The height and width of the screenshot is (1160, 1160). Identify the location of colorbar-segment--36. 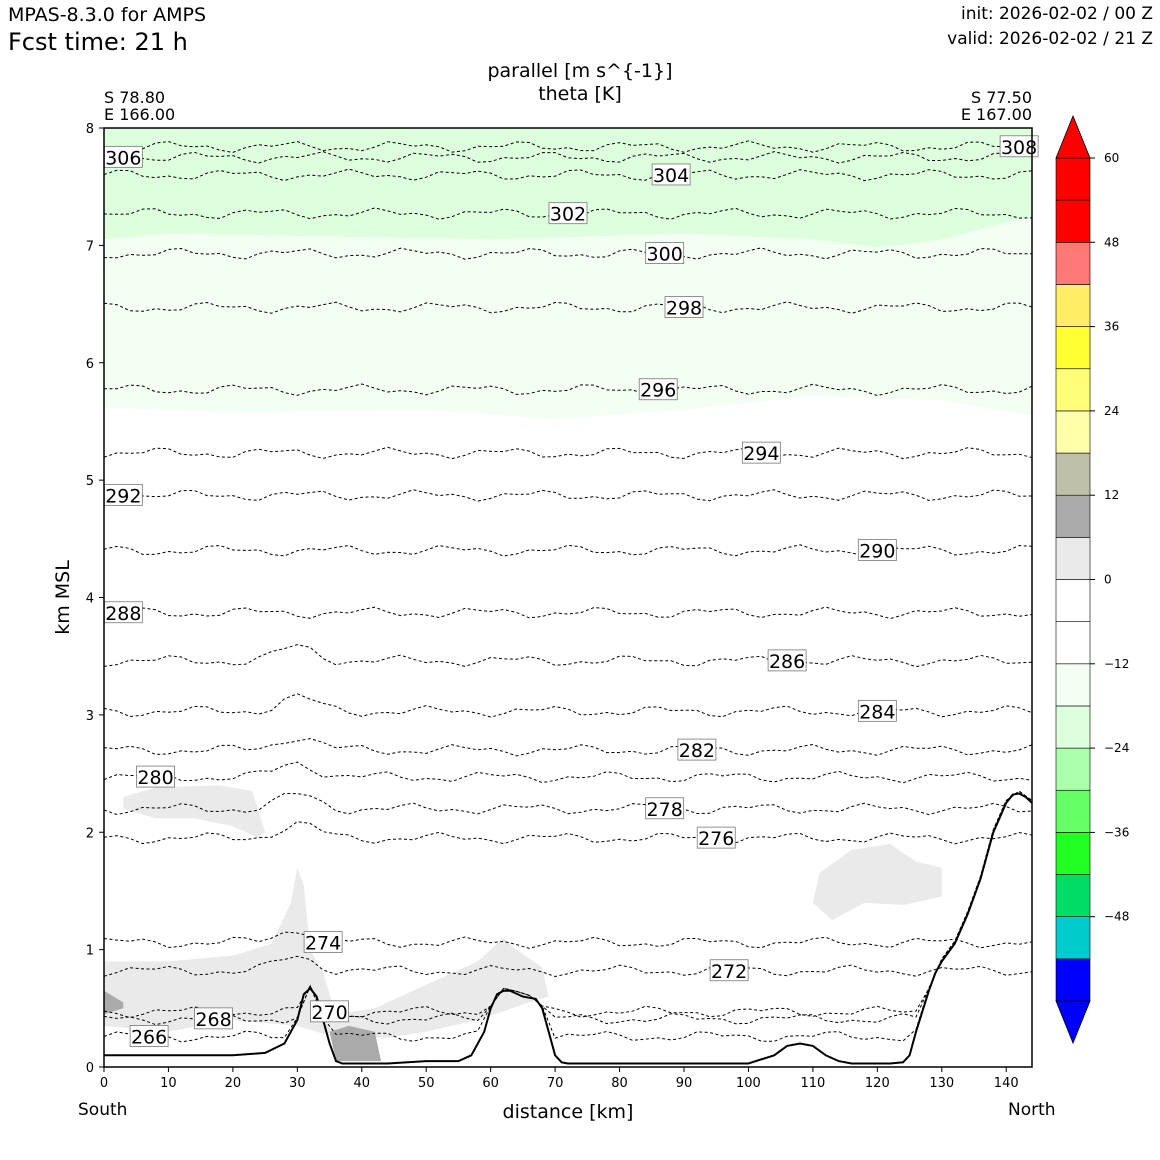
(1073, 811).